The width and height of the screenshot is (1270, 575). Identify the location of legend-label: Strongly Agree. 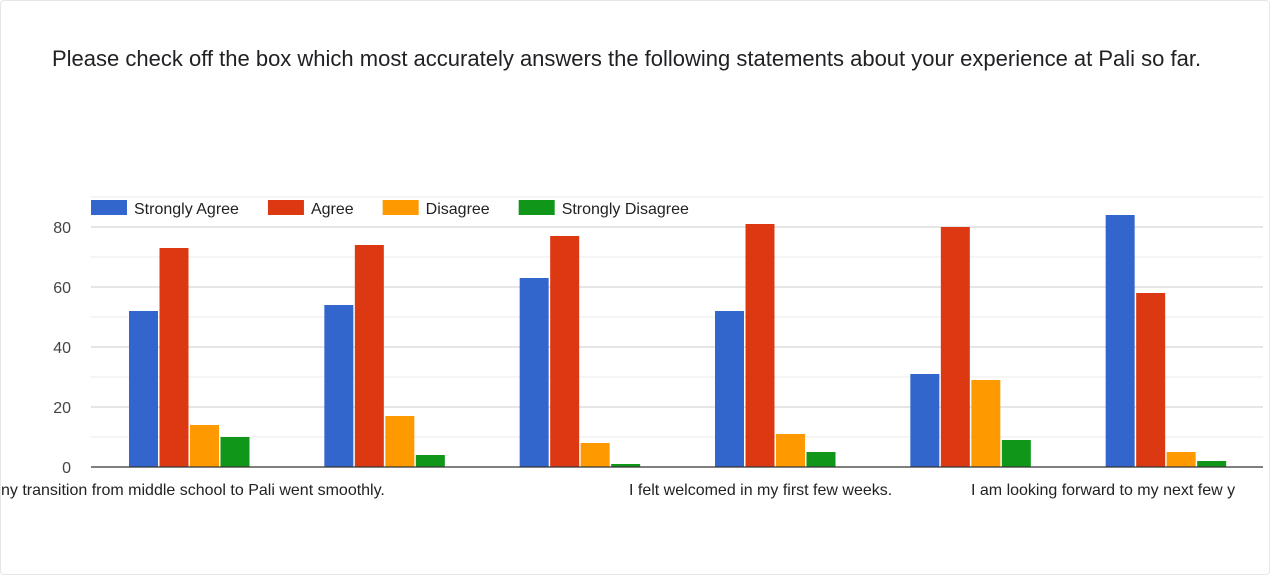
(186, 209).